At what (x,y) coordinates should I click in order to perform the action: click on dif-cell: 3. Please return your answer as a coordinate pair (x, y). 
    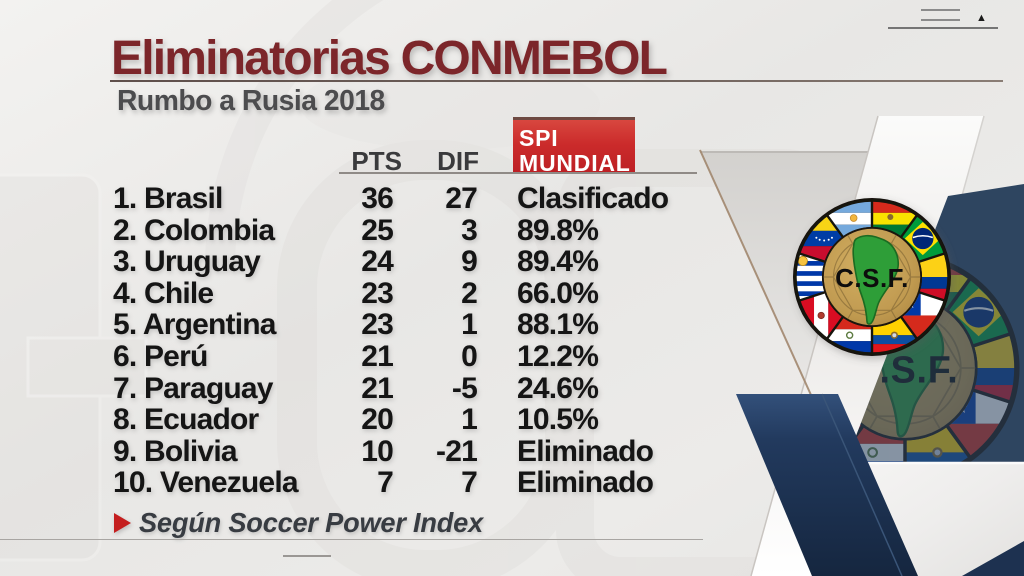
    Looking at the image, I should click on (469, 230).